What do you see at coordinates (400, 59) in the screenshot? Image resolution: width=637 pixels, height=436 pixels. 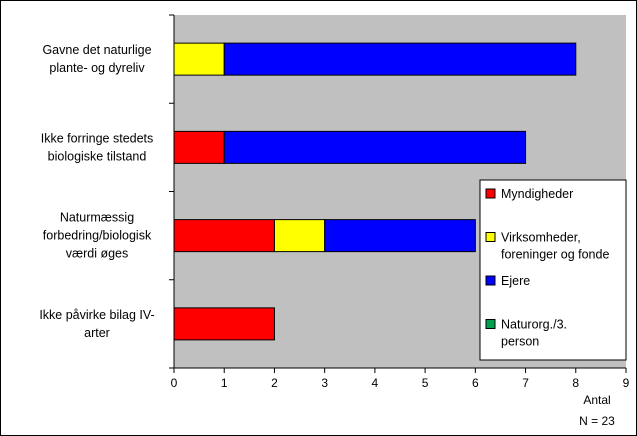 I see `bar-cat0-series2` at bounding box center [400, 59].